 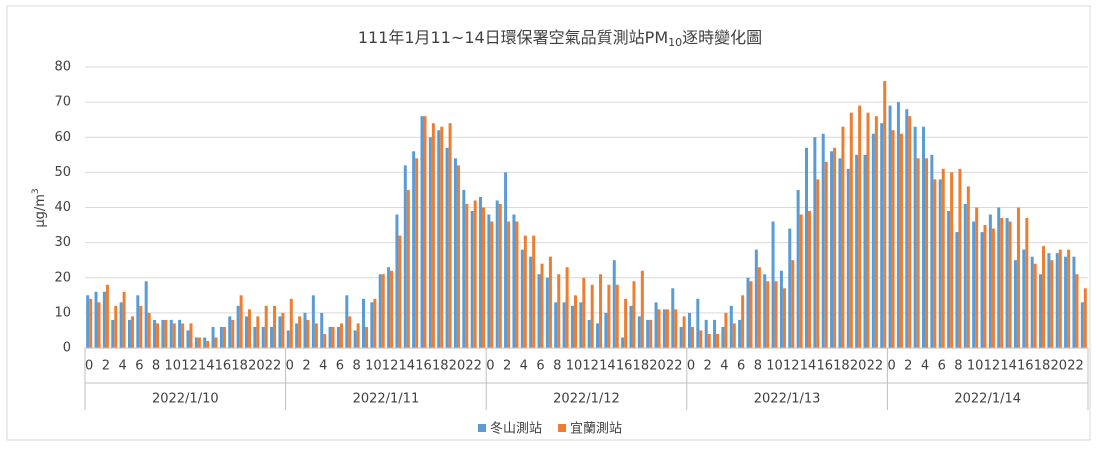 What do you see at coordinates (596, 429) in the screenshot?
I see `legend-label: 宜蘭測站` at bounding box center [596, 429].